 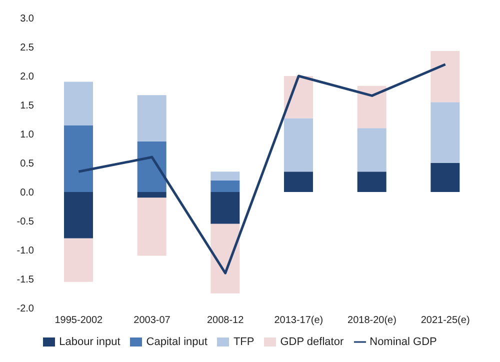 I want to click on y-tick-label: -1.0, so click(x=25, y=250).